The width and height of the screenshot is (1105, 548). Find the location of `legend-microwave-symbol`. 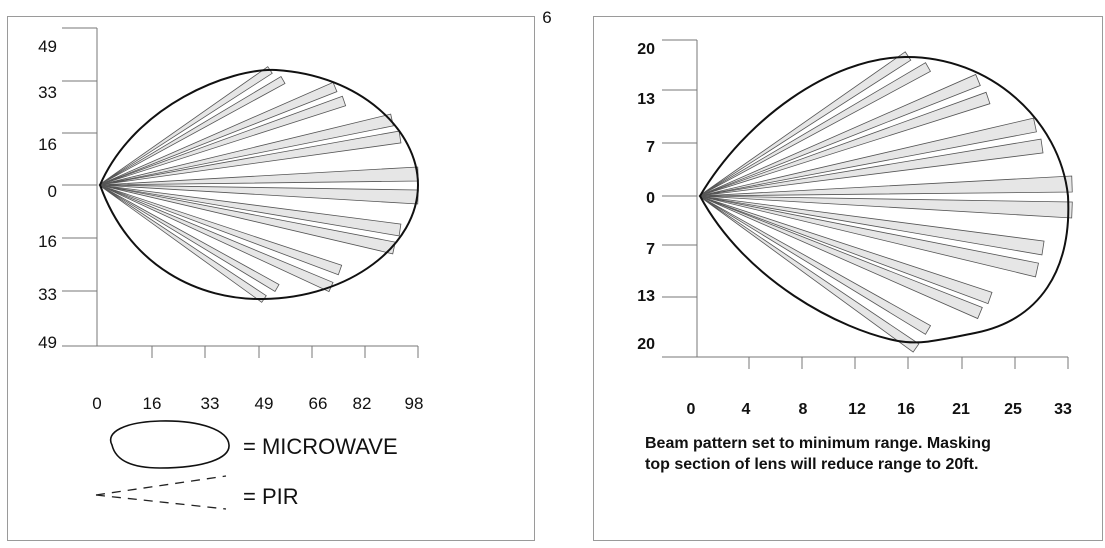

legend-microwave-symbol is located at coordinates (169, 444).